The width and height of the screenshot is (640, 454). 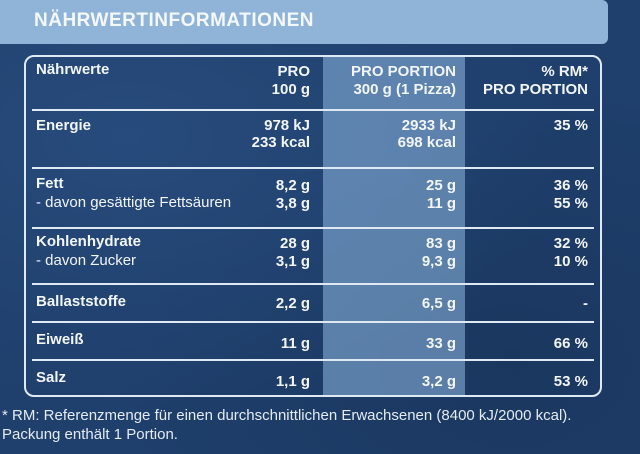 I want to click on eiweiss-rm: 66 %, so click(x=570, y=343).